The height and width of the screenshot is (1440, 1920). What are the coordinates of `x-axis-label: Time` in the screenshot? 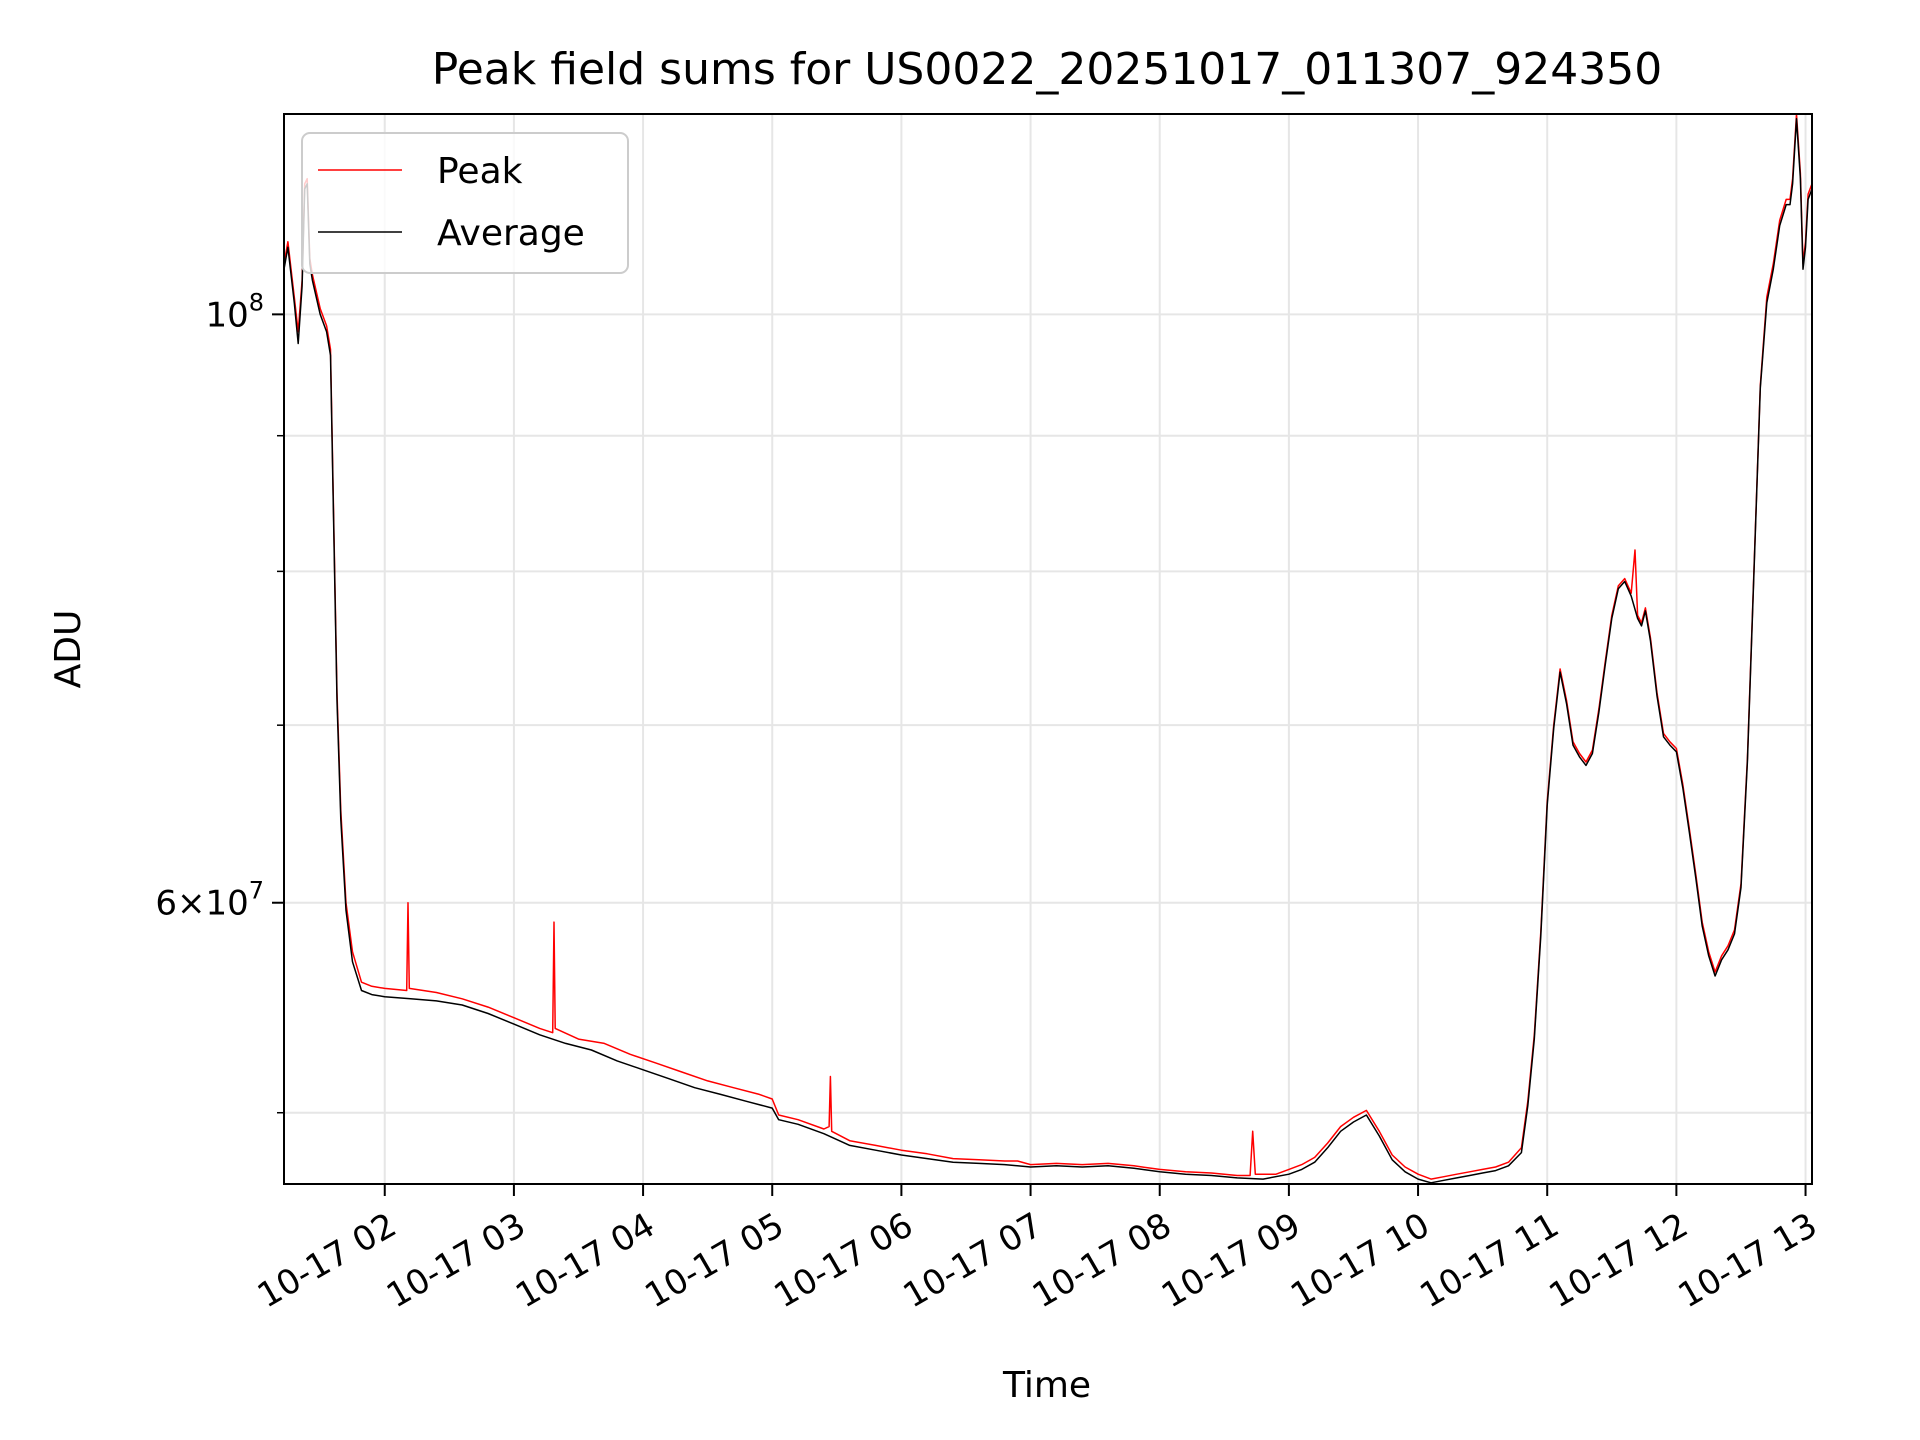 It's located at (1046, 1385).